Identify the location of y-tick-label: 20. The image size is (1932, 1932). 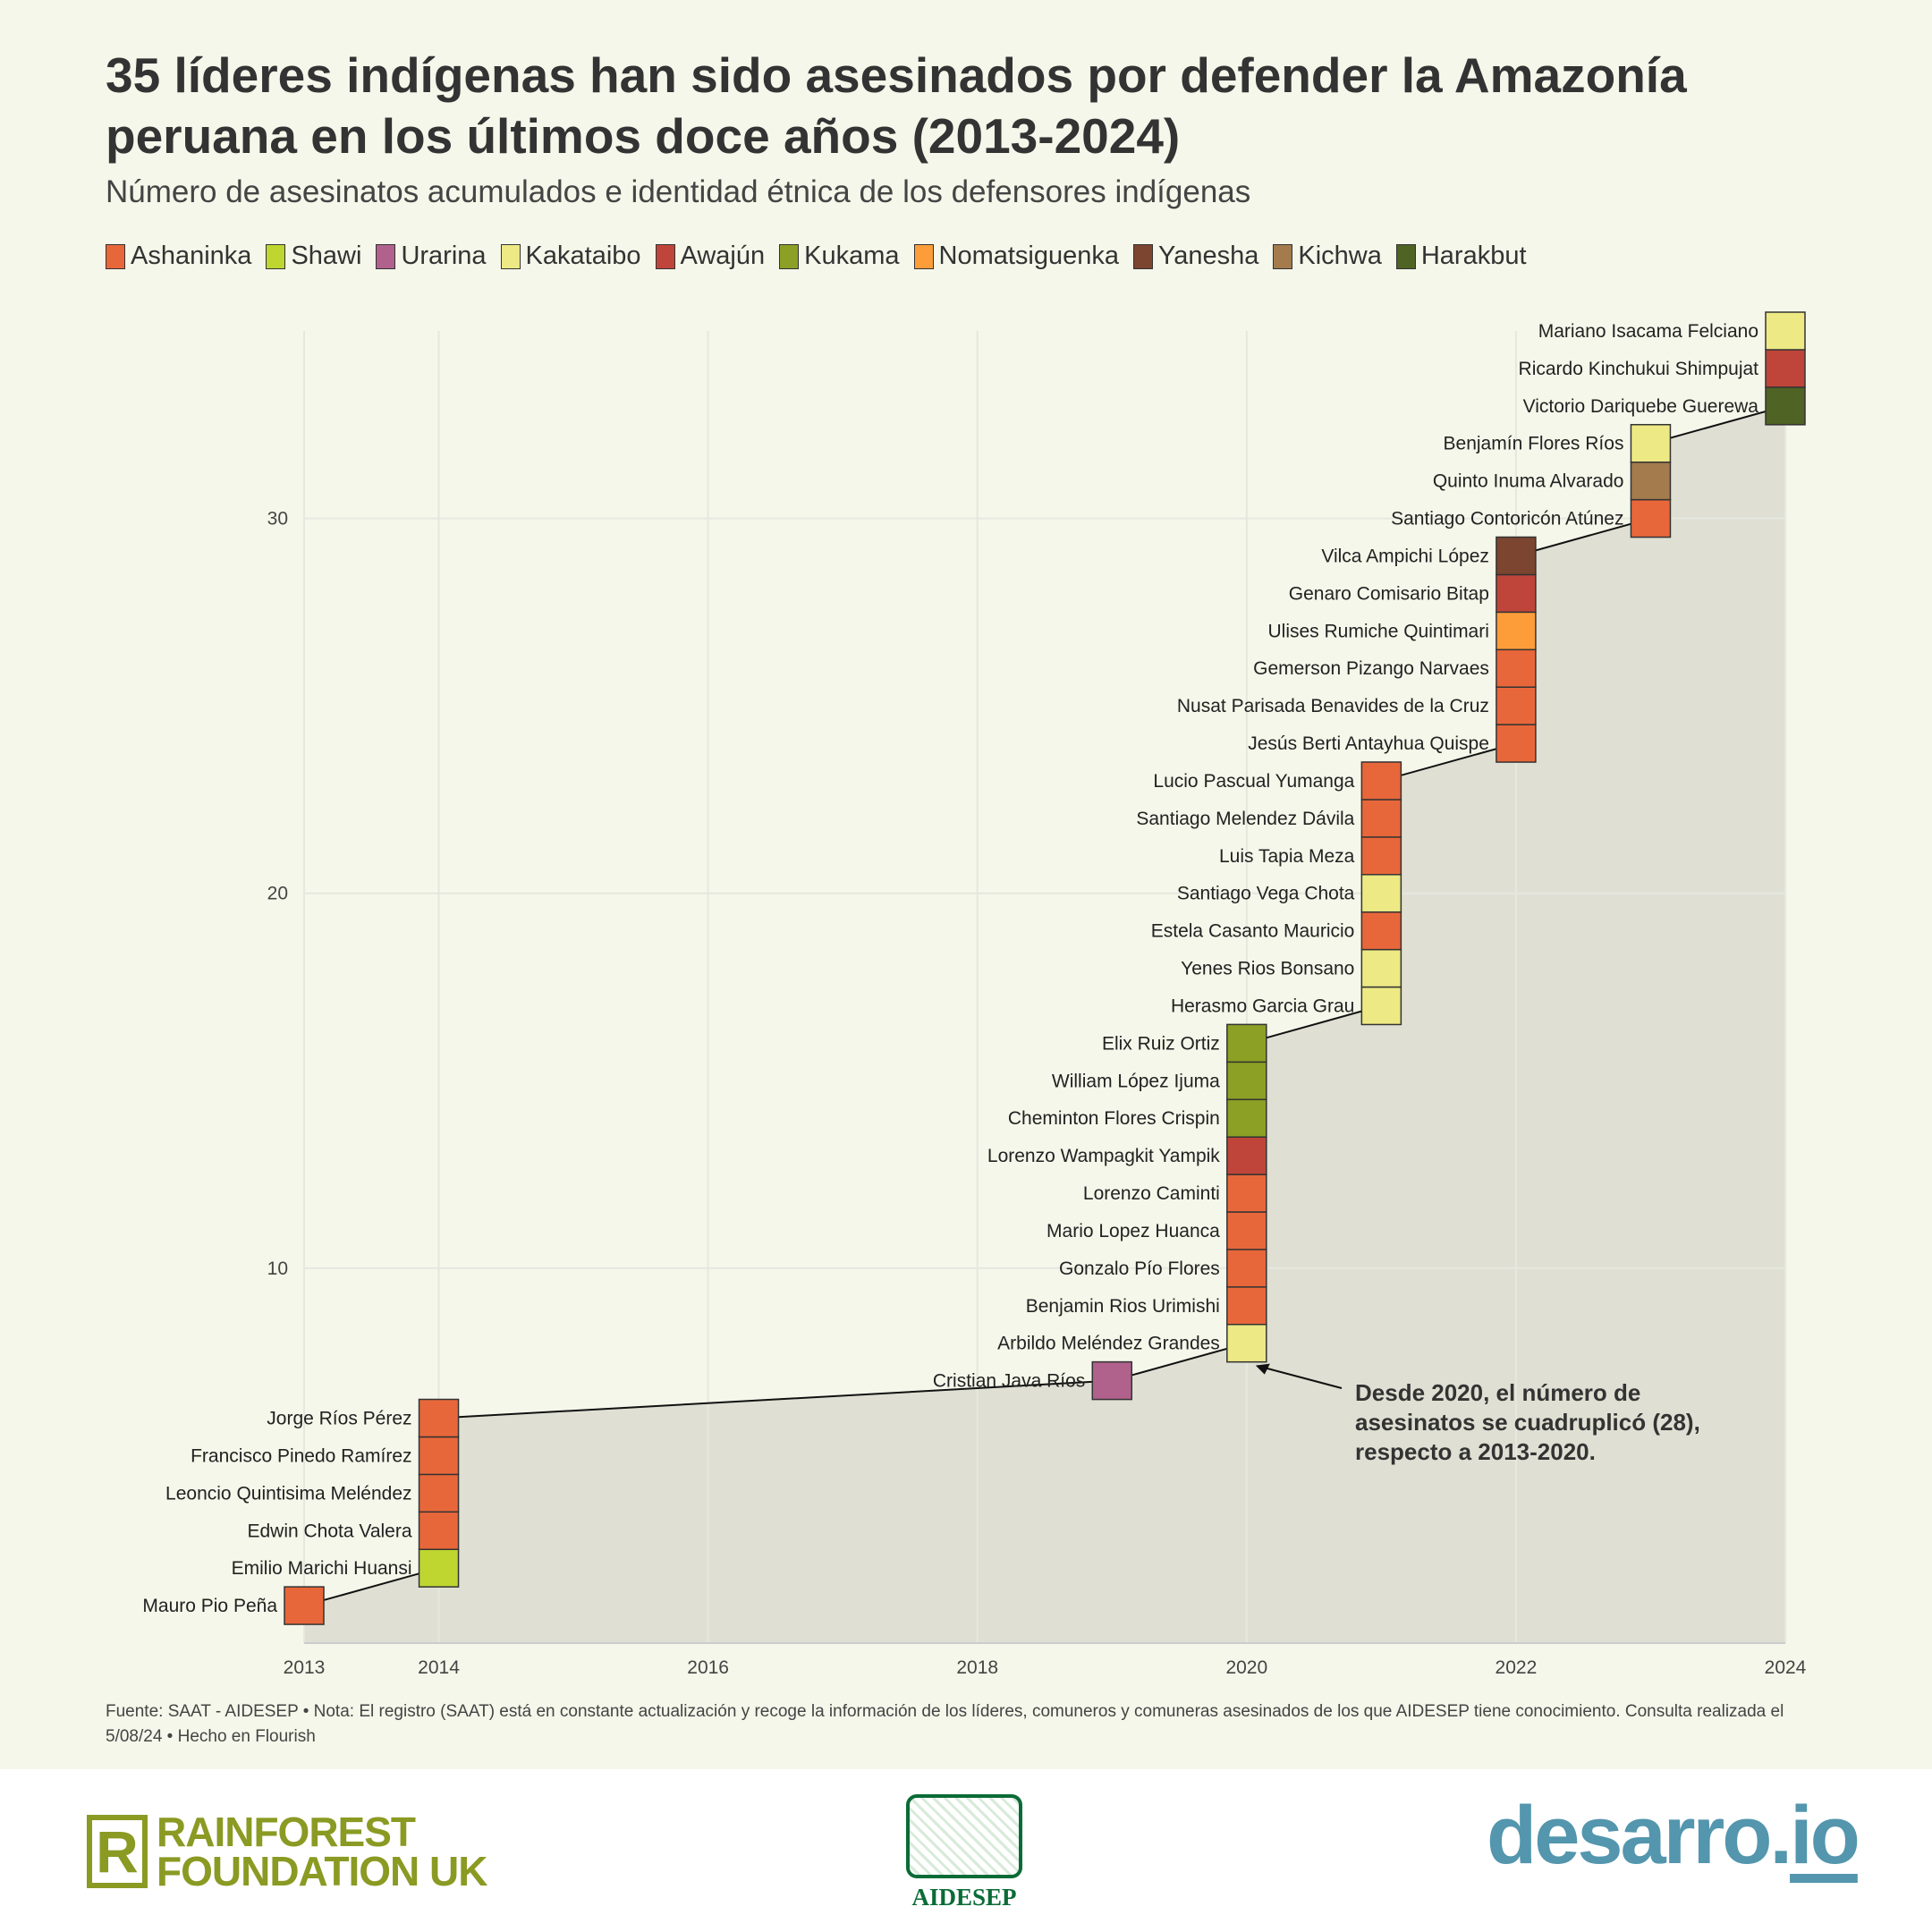
(277, 894).